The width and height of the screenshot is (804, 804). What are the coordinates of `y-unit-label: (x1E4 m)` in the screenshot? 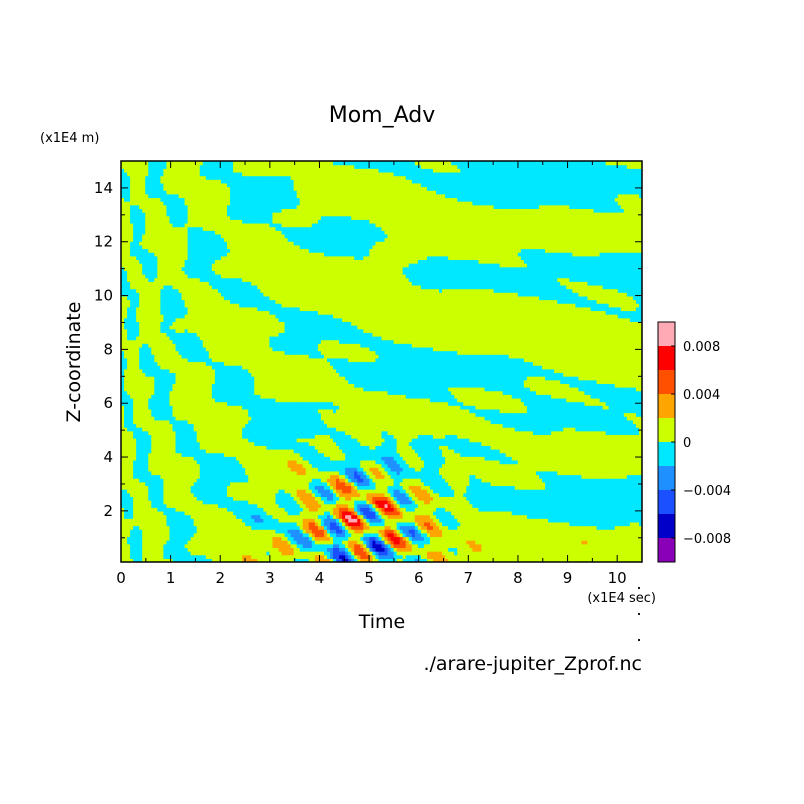 It's located at (69, 138).